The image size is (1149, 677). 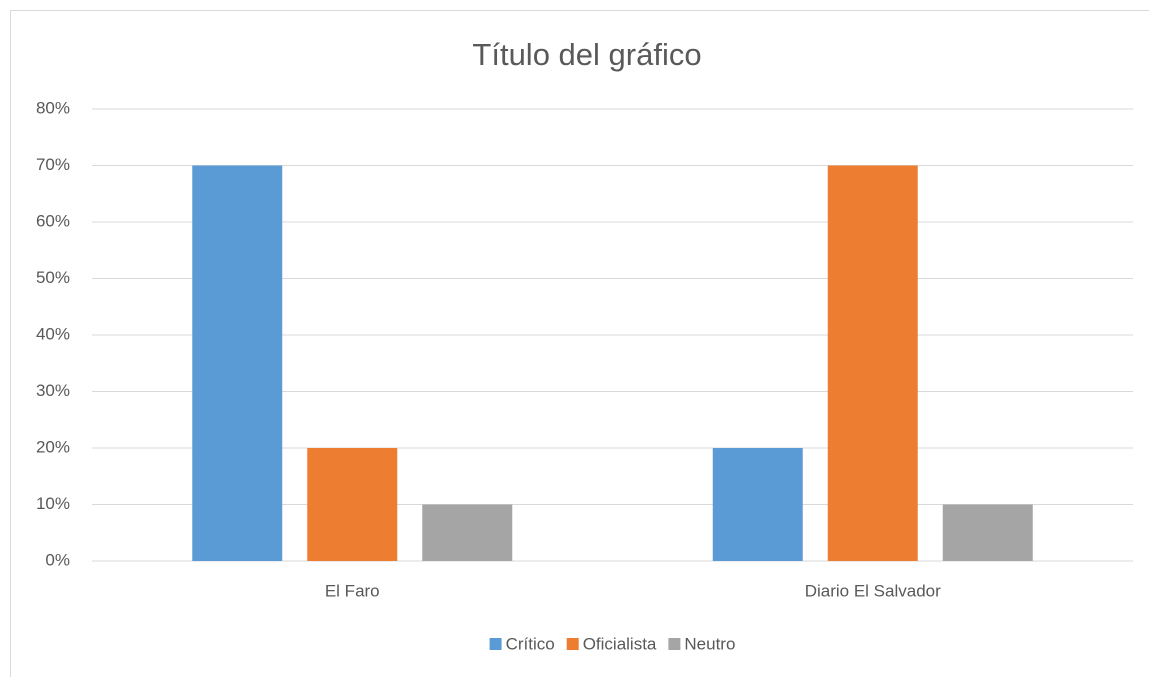 I want to click on y-tick-label: 70%, so click(x=53, y=164).